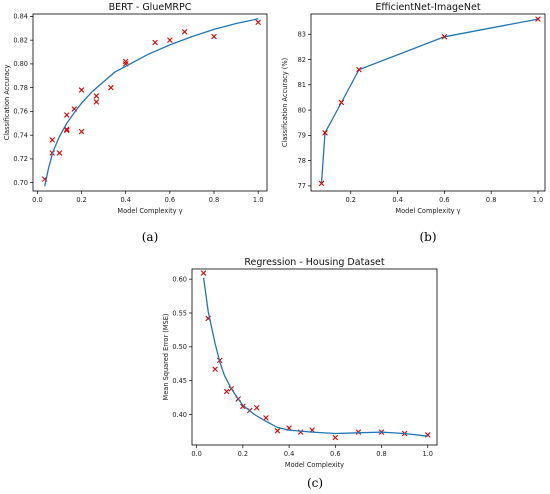 The width and height of the screenshot is (550, 494). What do you see at coordinates (150, 237) in the screenshot?
I see `chart-a-panel-label: (a)` at bounding box center [150, 237].